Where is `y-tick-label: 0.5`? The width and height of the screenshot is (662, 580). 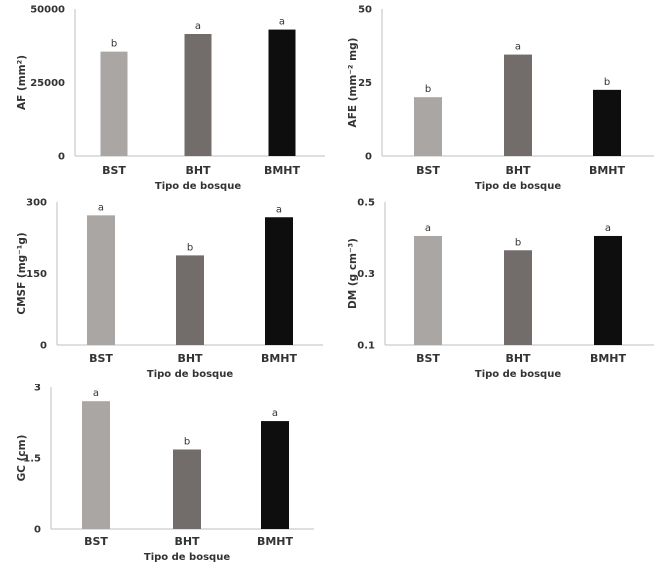 y-tick-label: 0.5 is located at coordinates (366, 203).